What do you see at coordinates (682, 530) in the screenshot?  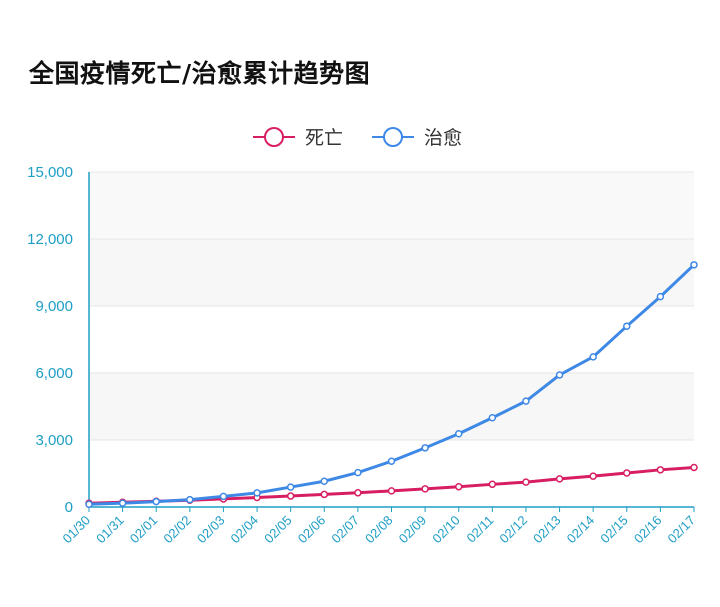 I see `x-tick-label: 02/17` at bounding box center [682, 530].